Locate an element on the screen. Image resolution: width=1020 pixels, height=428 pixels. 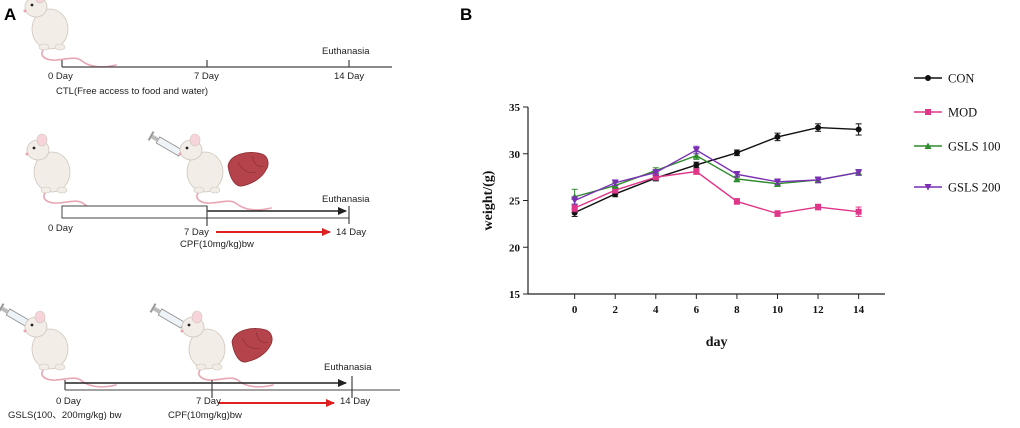
gsls-dose-label: GSLS(100、200mg/kg) bw is located at coordinates (65, 415).